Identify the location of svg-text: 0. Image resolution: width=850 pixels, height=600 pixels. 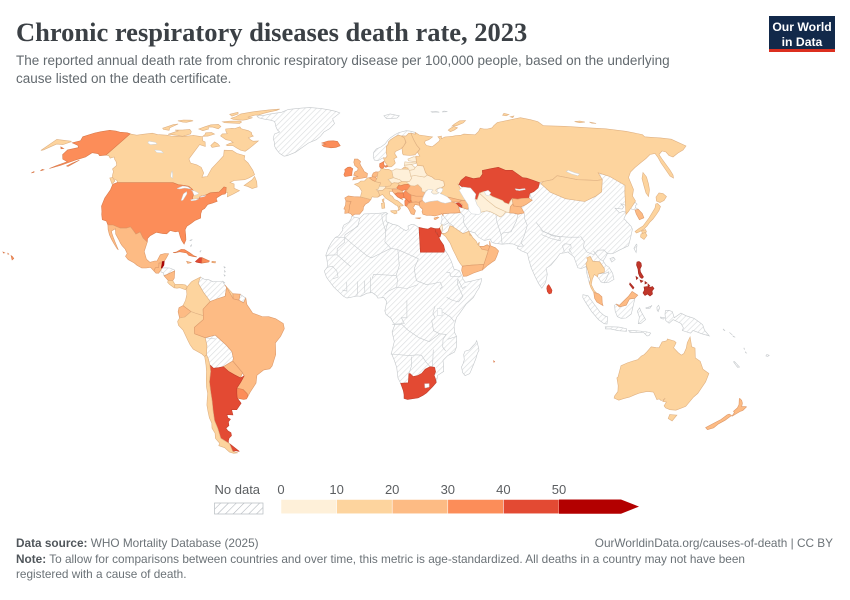
(280, 489).